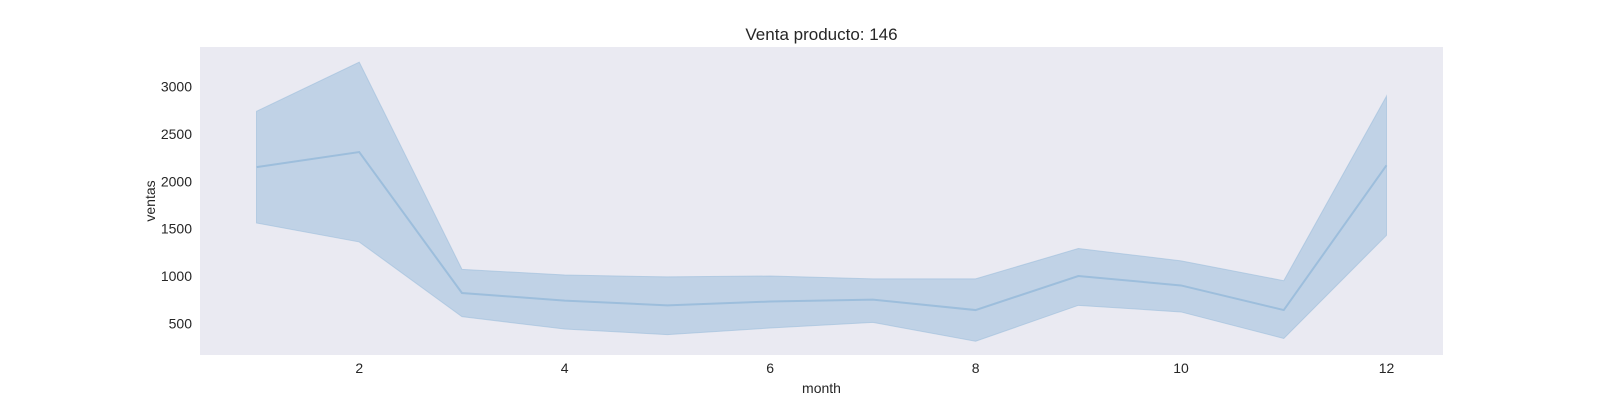 This screenshot has width=1600, height=400. I want to click on x-tick-label: 8, so click(976, 368).